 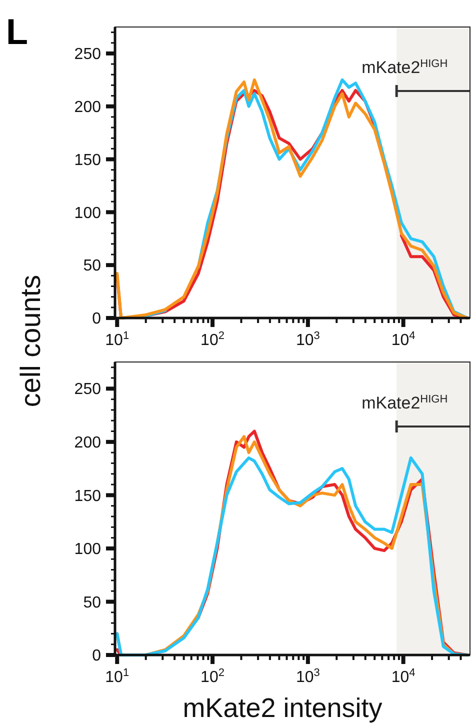 I want to click on y-axis-title: cell counts, so click(x=30, y=341).